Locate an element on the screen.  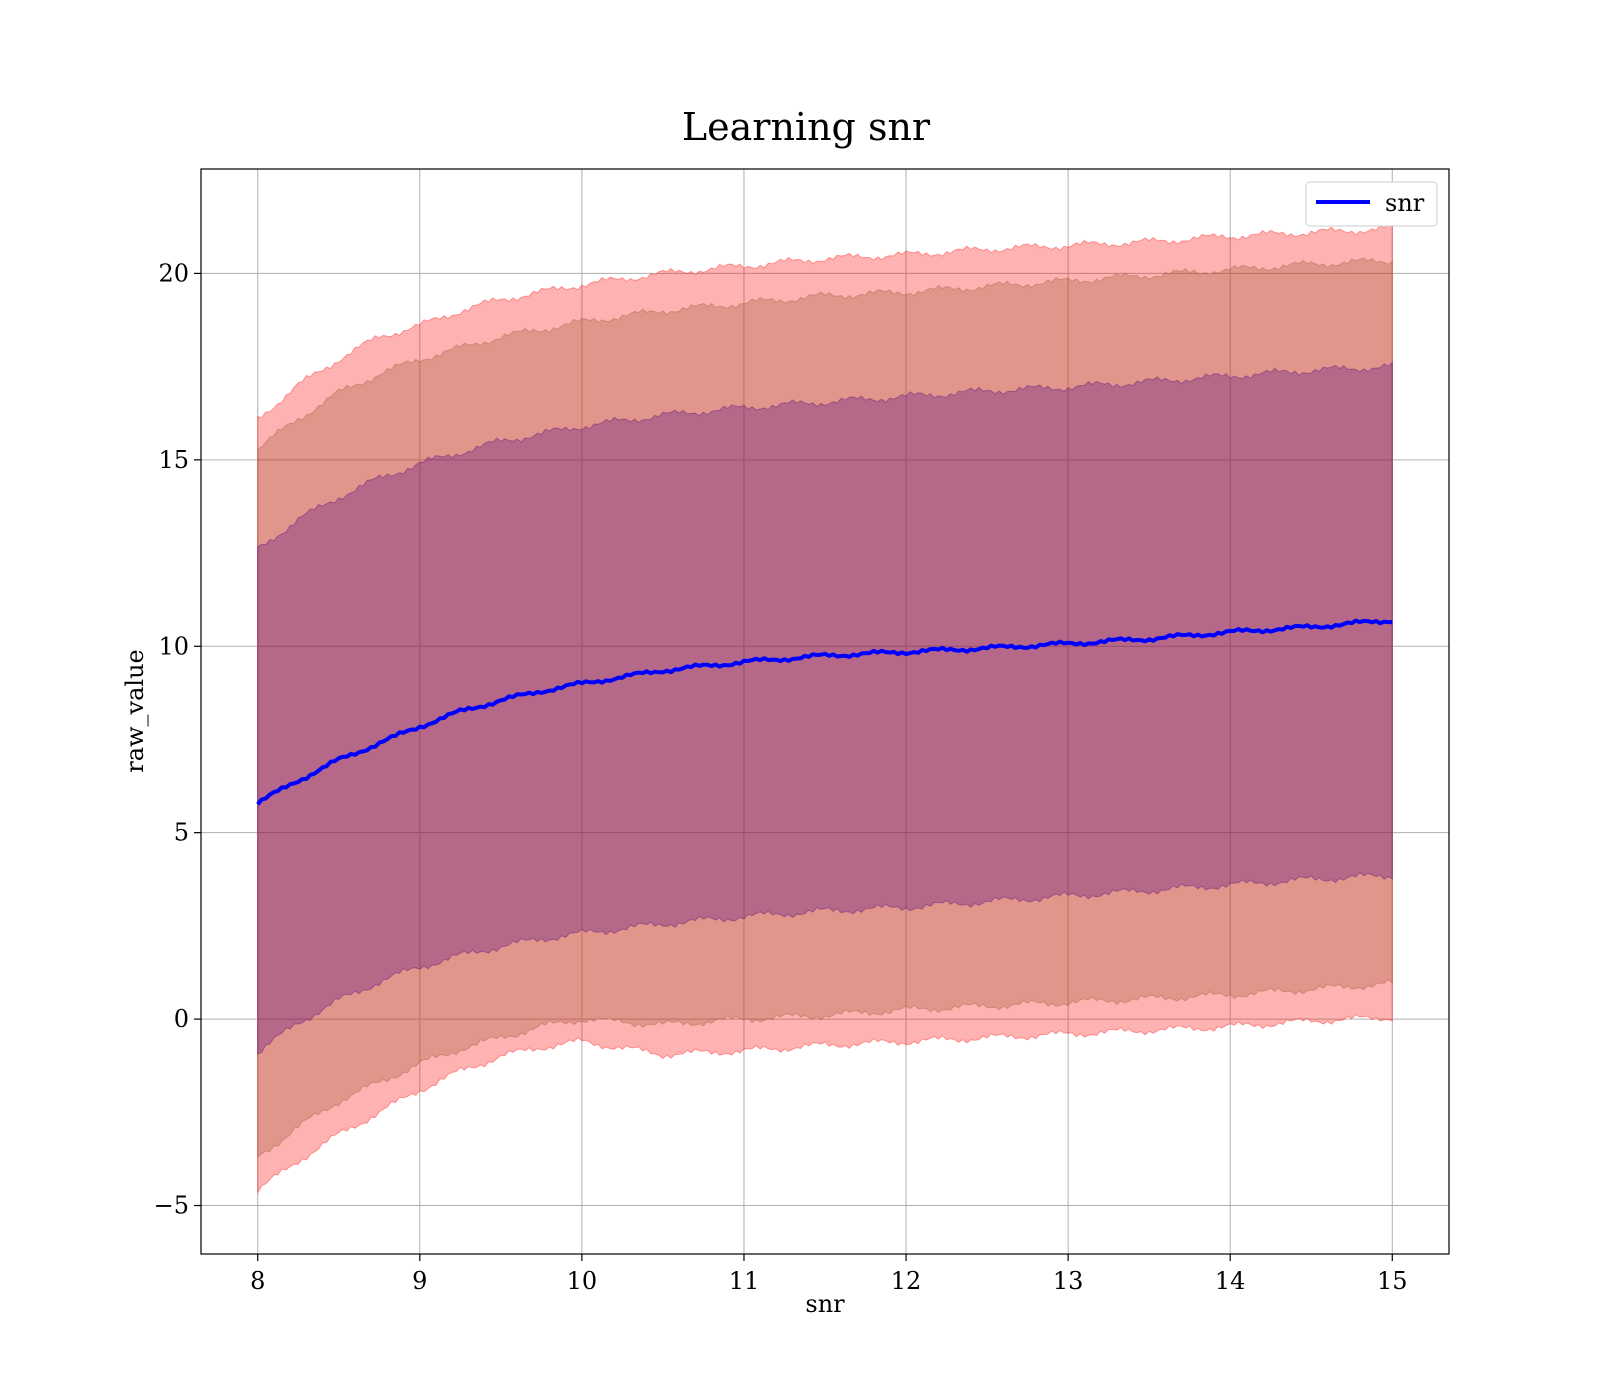
snr-line-layer is located at coordinates (824, 712).